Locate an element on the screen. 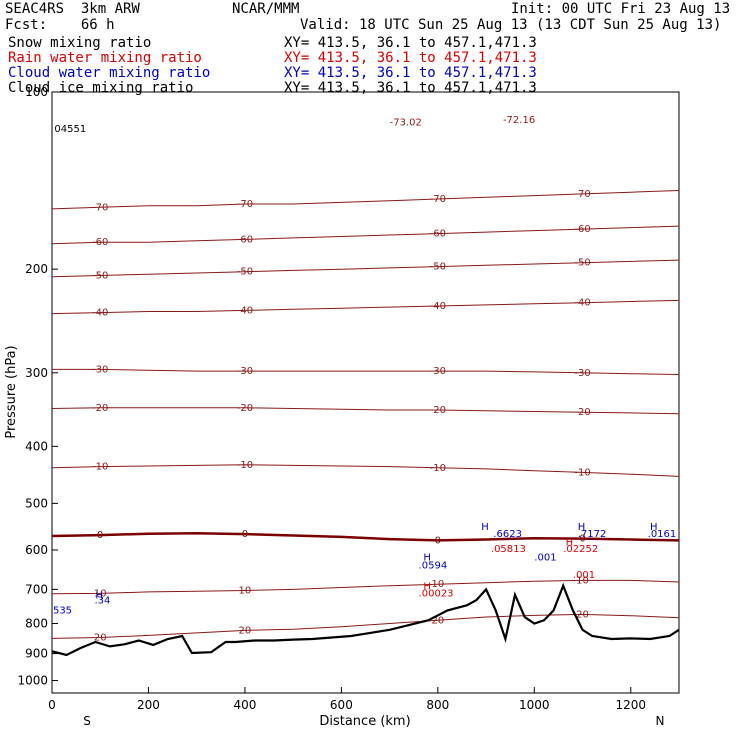 Image resolution: width=740 pixels, height=740 pixels. y-tick-label: 400 is located at coordinates (36, 446).